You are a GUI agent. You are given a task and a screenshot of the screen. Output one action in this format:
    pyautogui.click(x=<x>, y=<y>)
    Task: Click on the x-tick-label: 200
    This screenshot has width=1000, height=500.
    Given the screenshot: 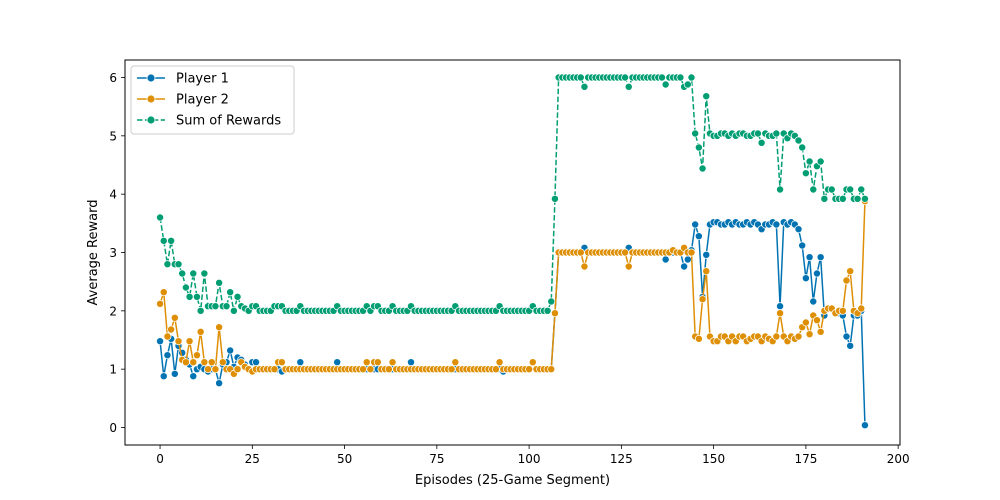 What is the action you would take?
    pyautogui.click(x=898, y=459)
    